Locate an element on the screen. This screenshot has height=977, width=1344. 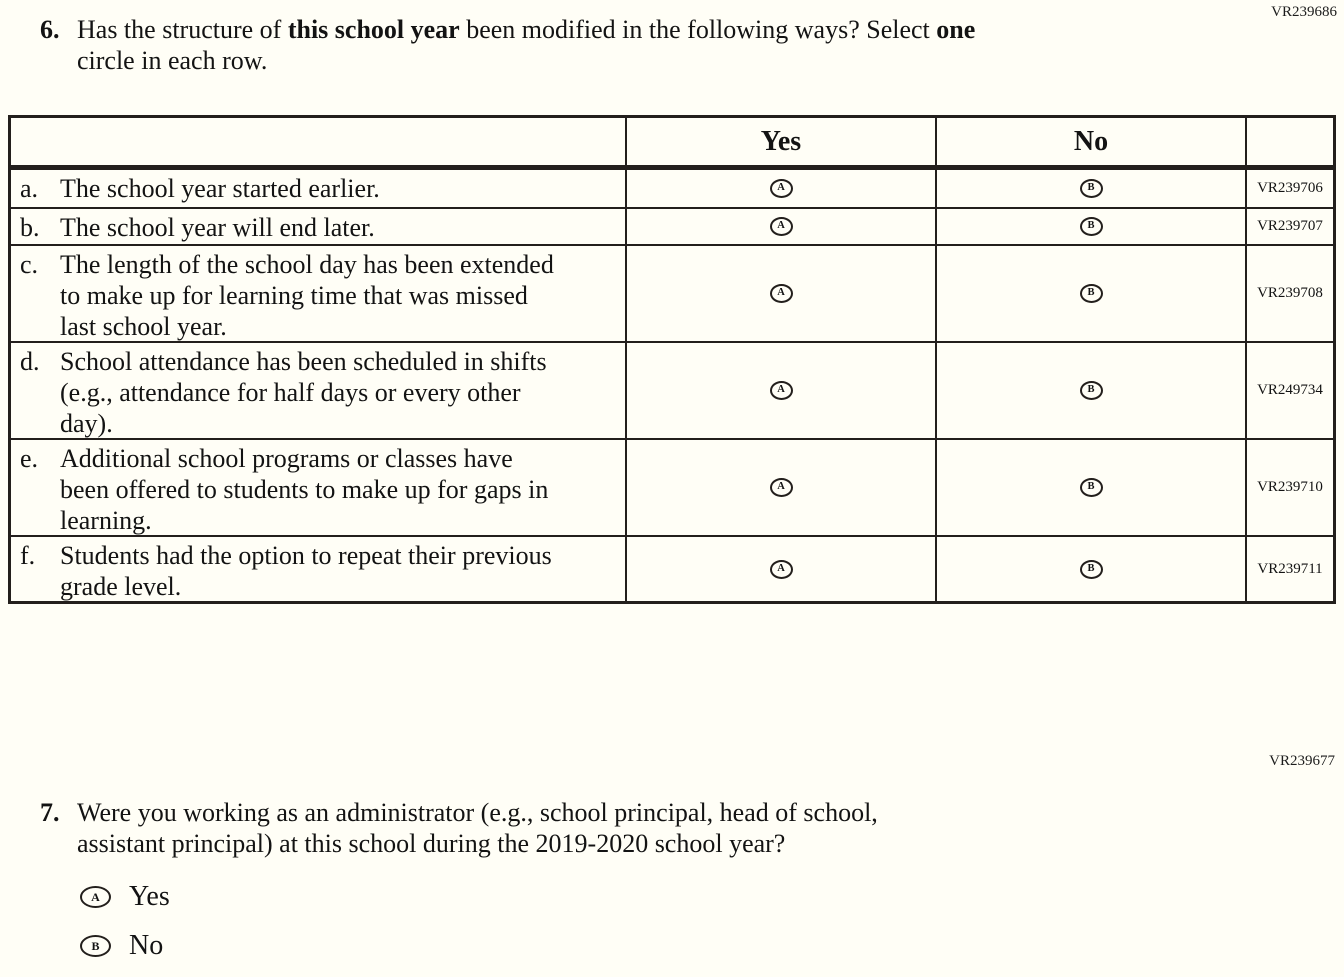
row-code: VR239711 is located at coordinates (1289, 569).